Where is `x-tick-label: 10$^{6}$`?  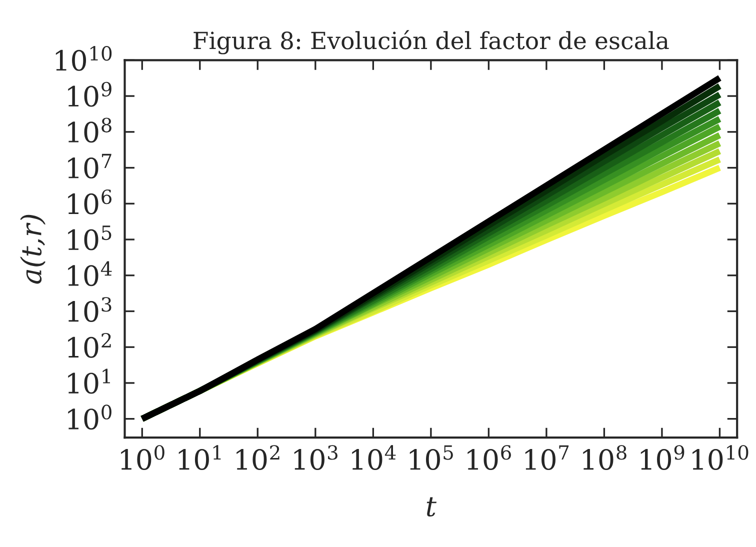
x-tick-label: 10$^{6}$ is located at coordinates (489, 457).